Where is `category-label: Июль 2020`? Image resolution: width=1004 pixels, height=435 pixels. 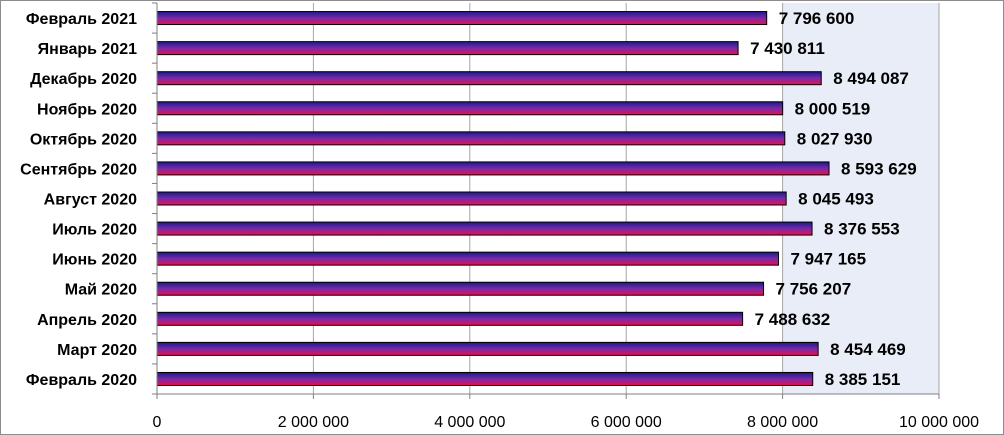
category-label: Июль 2020 is located at coordinates (94, 230).